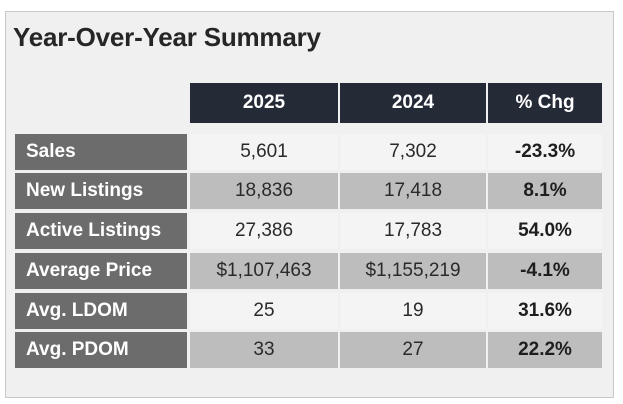 This screenshot has height=404, width=623. I want to click on value-2025: 25, so click(264, 311).